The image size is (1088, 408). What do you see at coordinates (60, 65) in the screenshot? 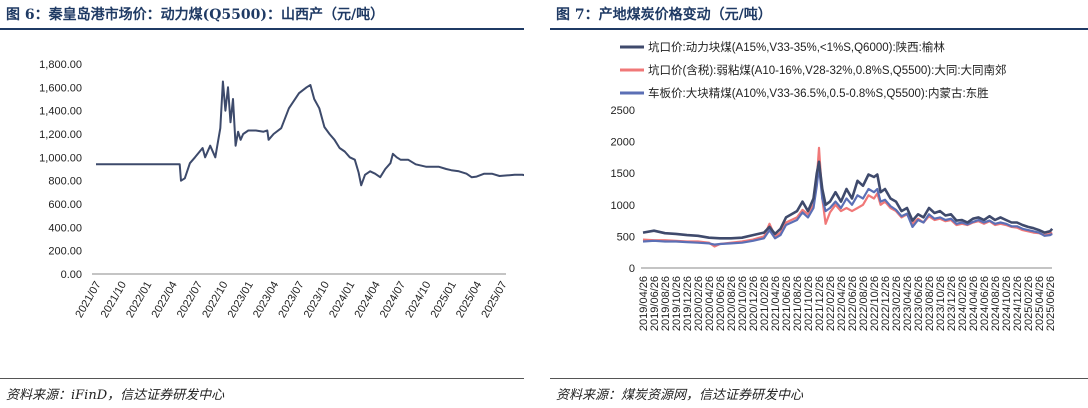
I see `y-tick-label: 1,800.00` at bounding box center [60, 65].